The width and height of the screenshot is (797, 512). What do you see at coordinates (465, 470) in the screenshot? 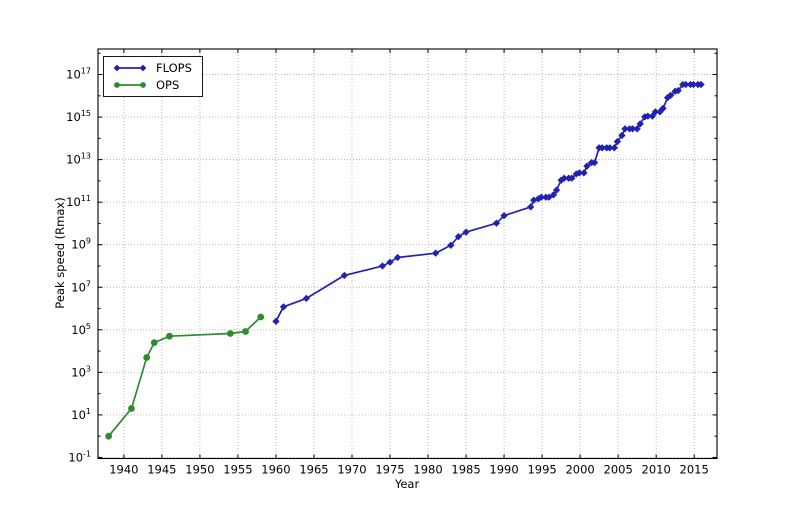
I see `x-tick-label: 1985` at bounding box center [465, 470].